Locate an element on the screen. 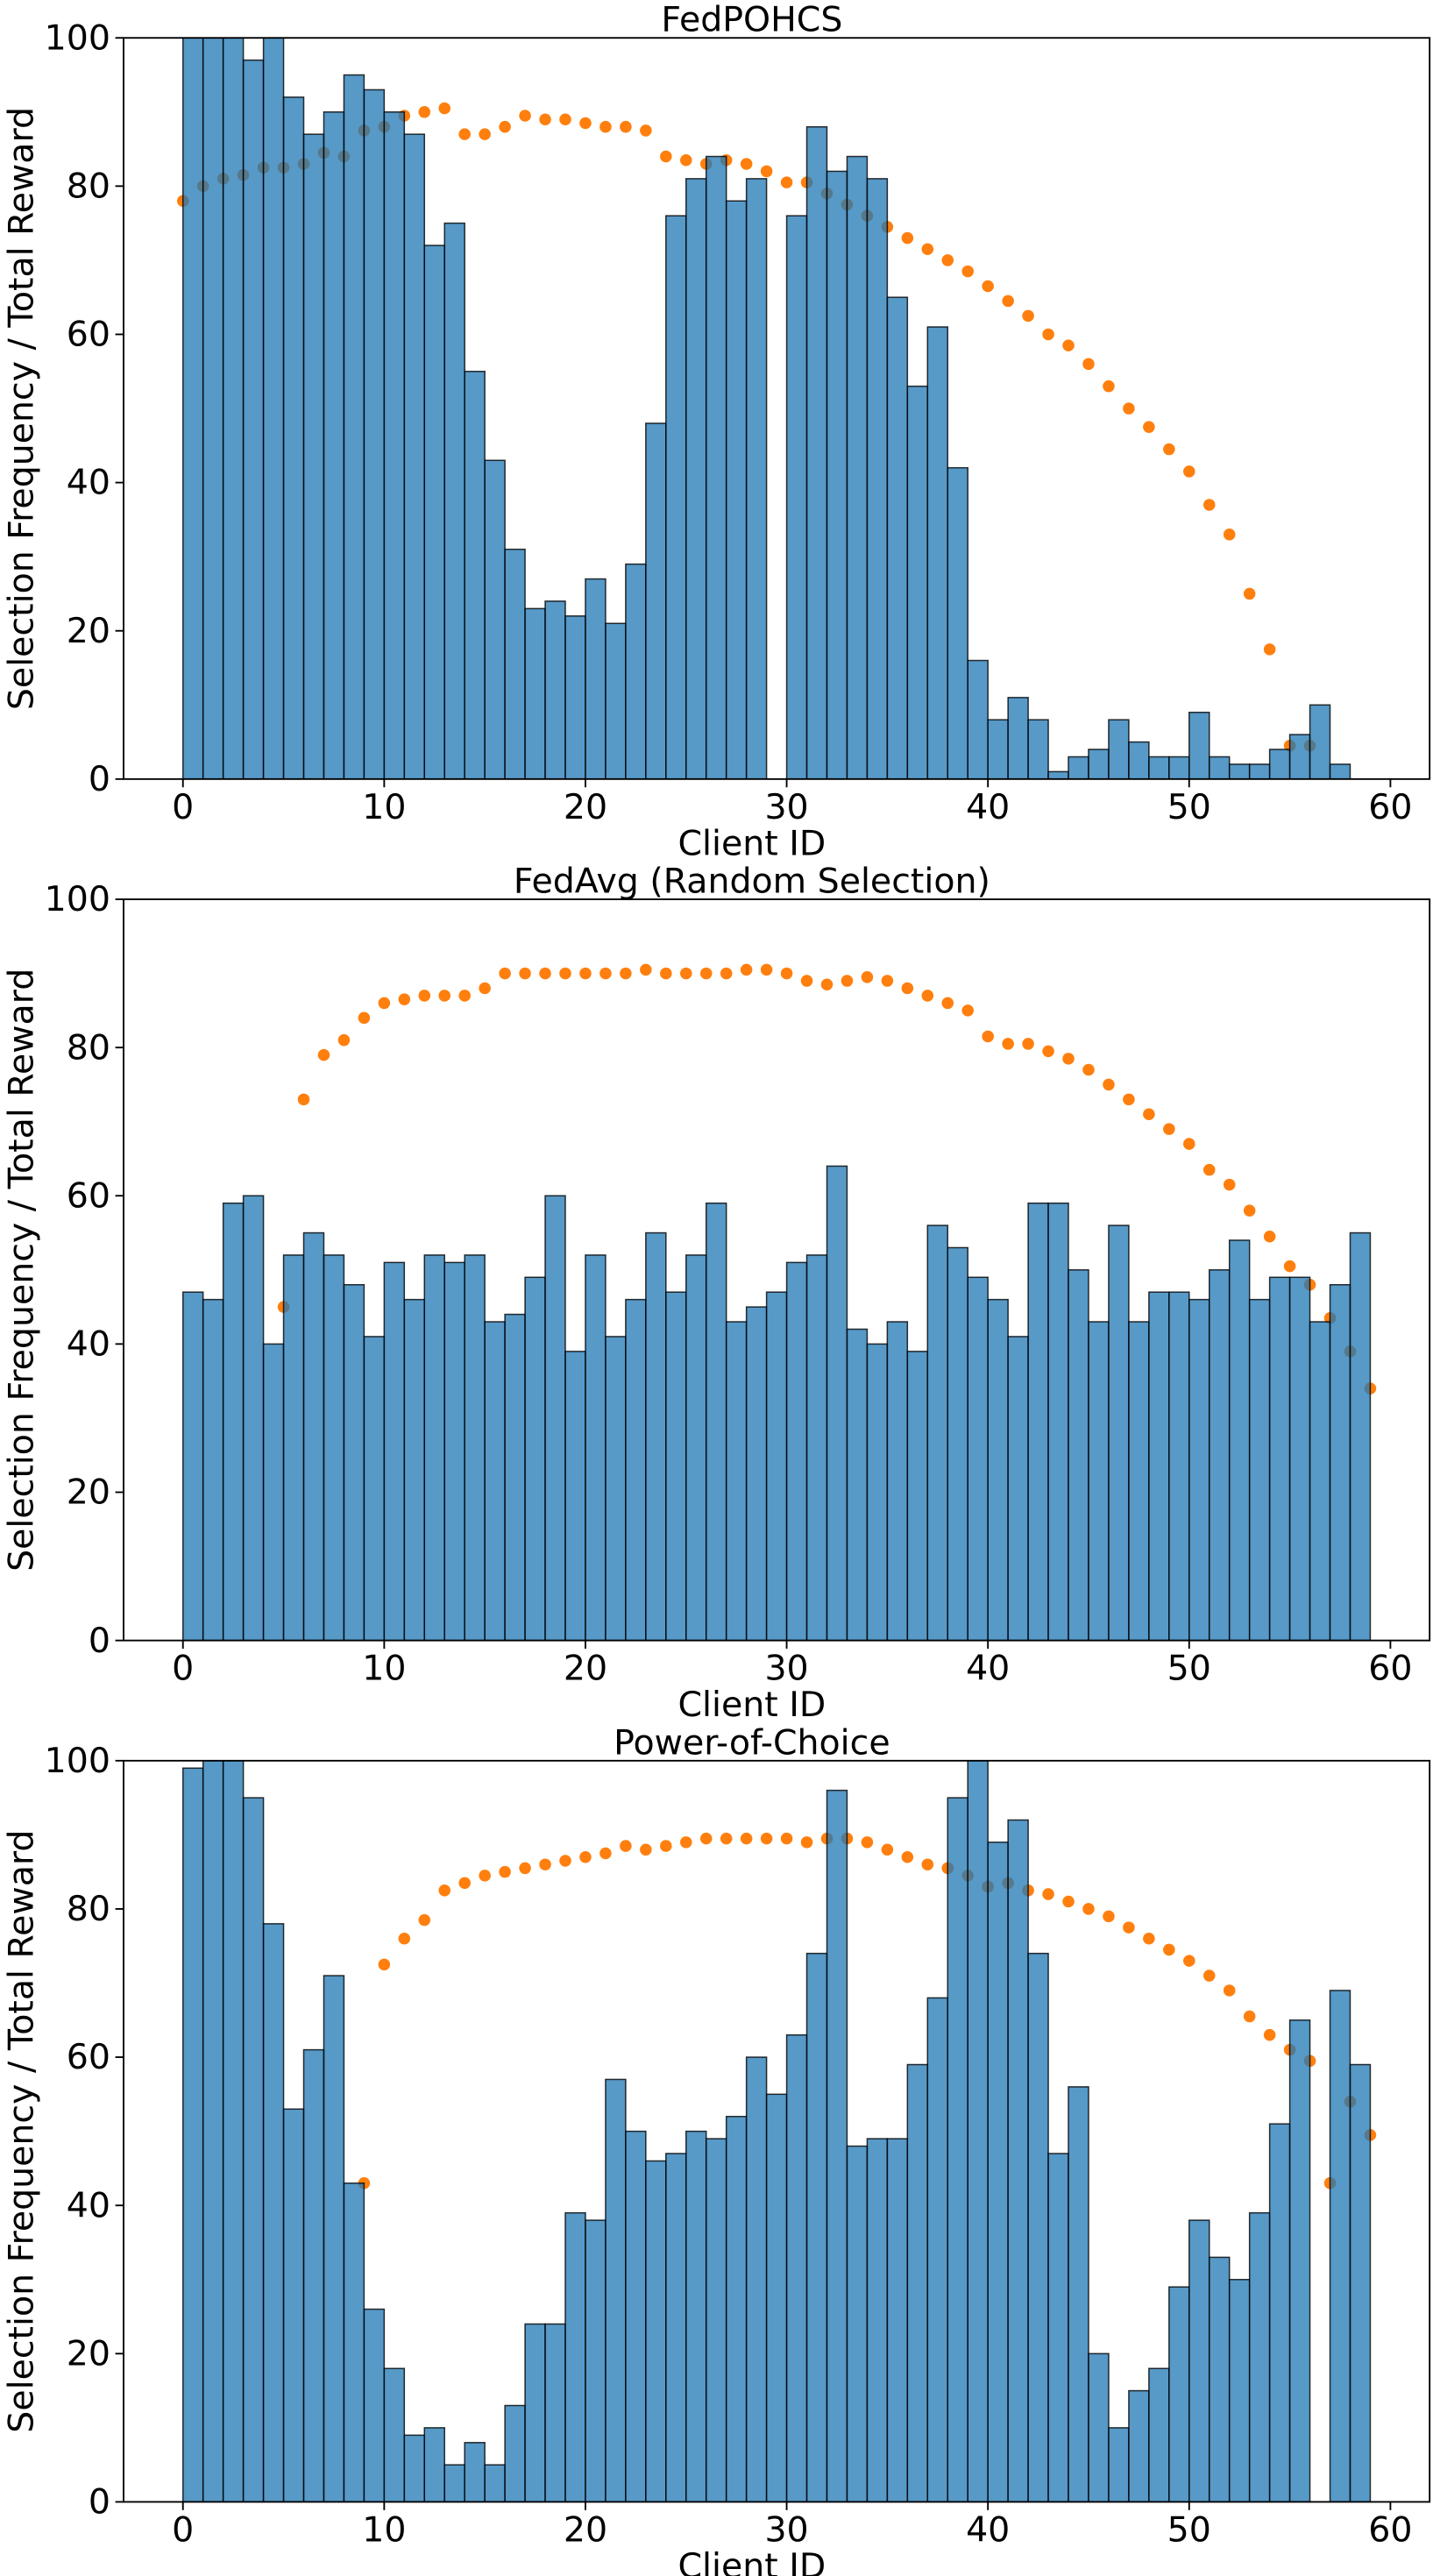  x-tick-label: 30 is located at coordinates (786, 807).